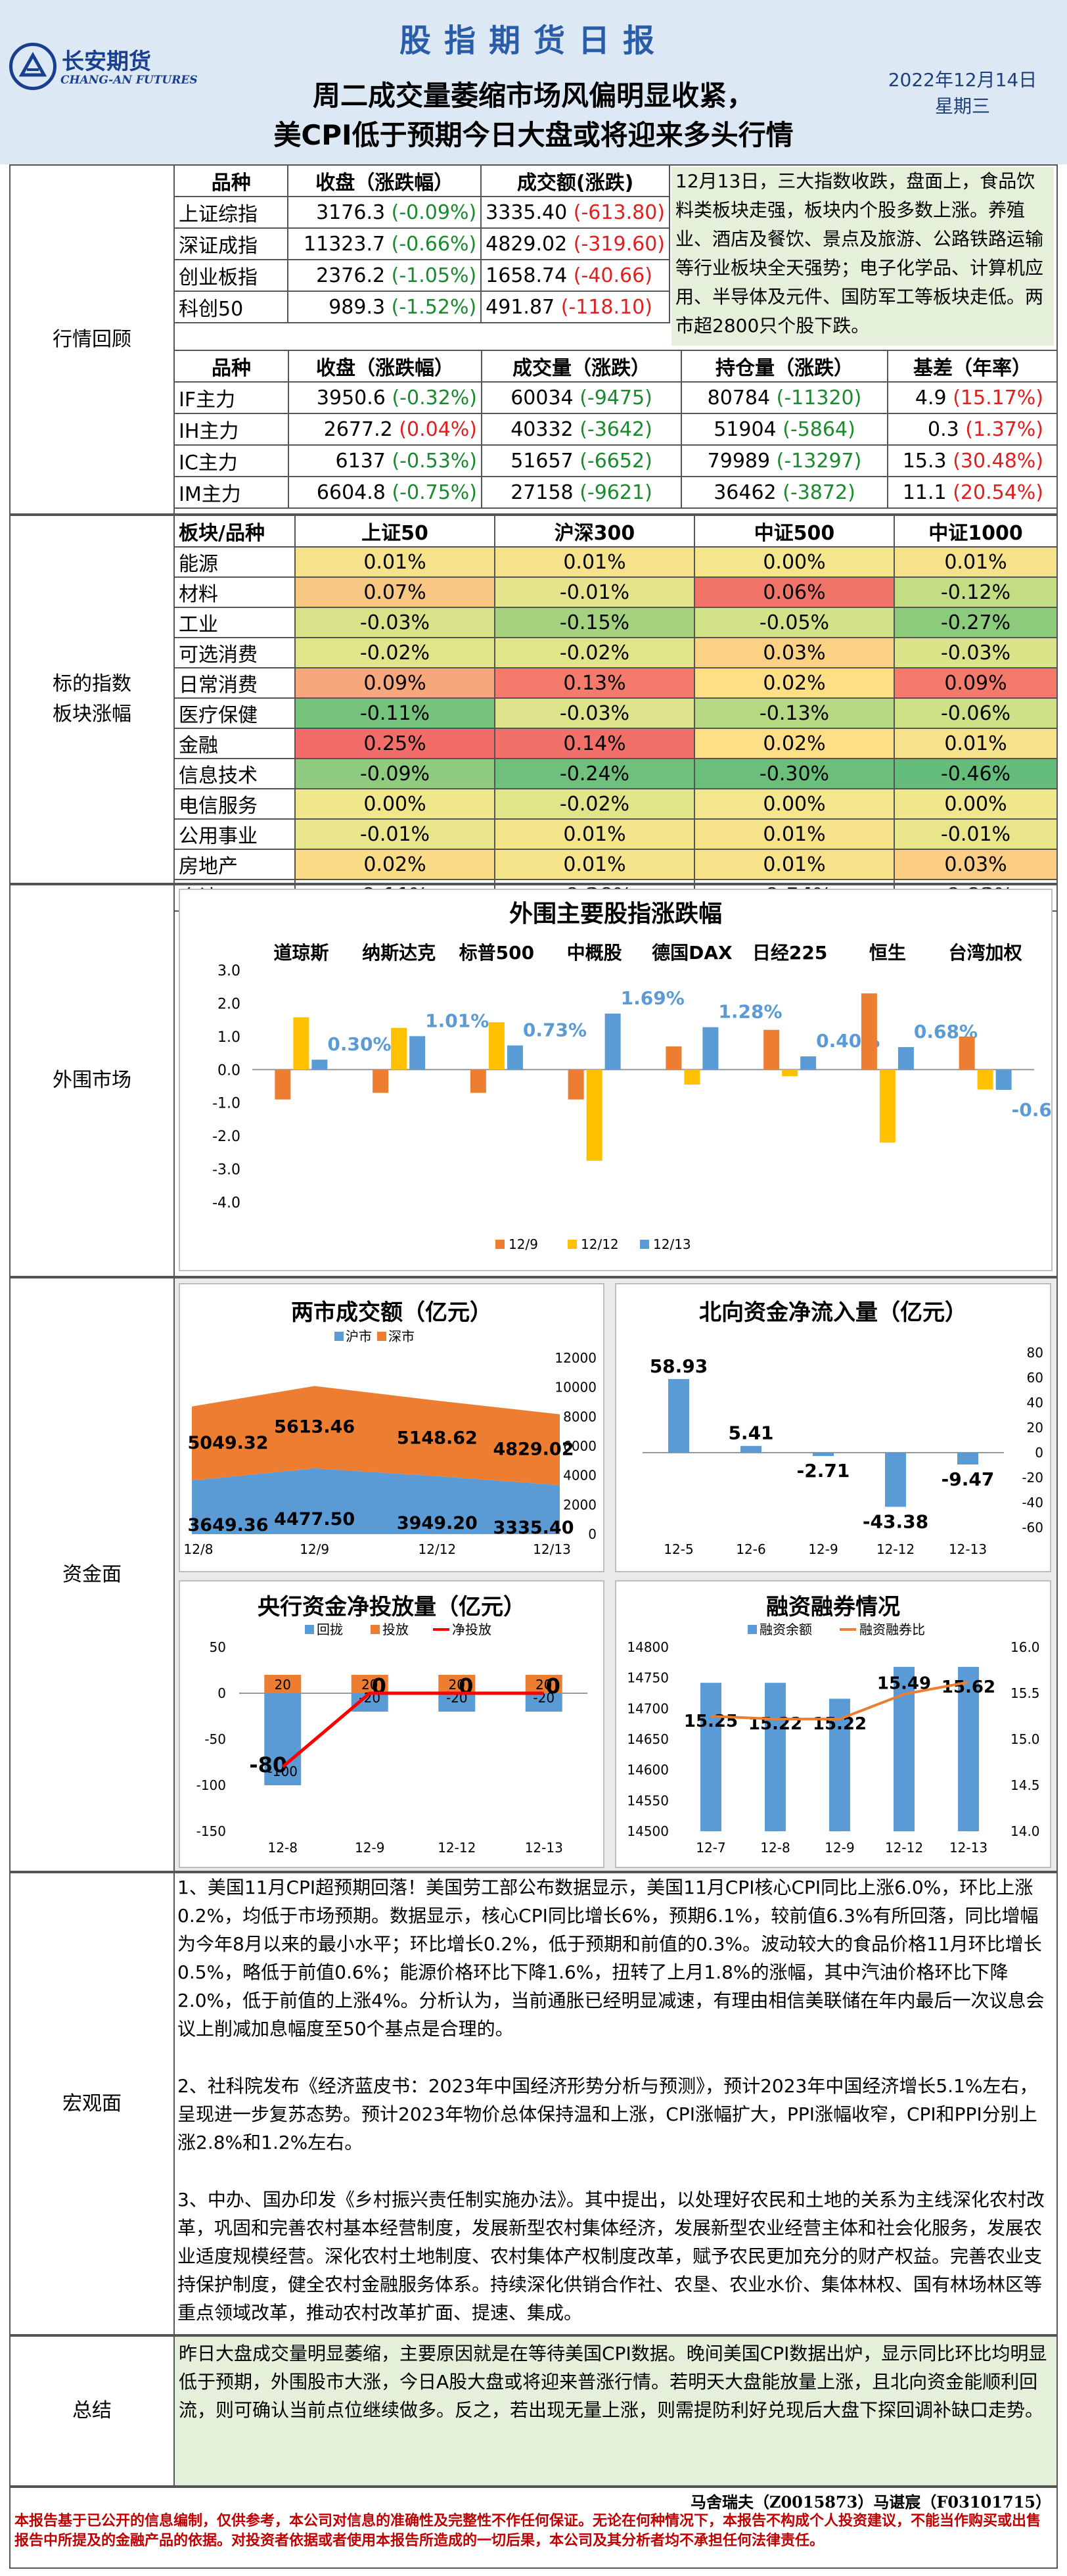  I want to click on sector-label-line1: 标的指数, so click(92, 683).